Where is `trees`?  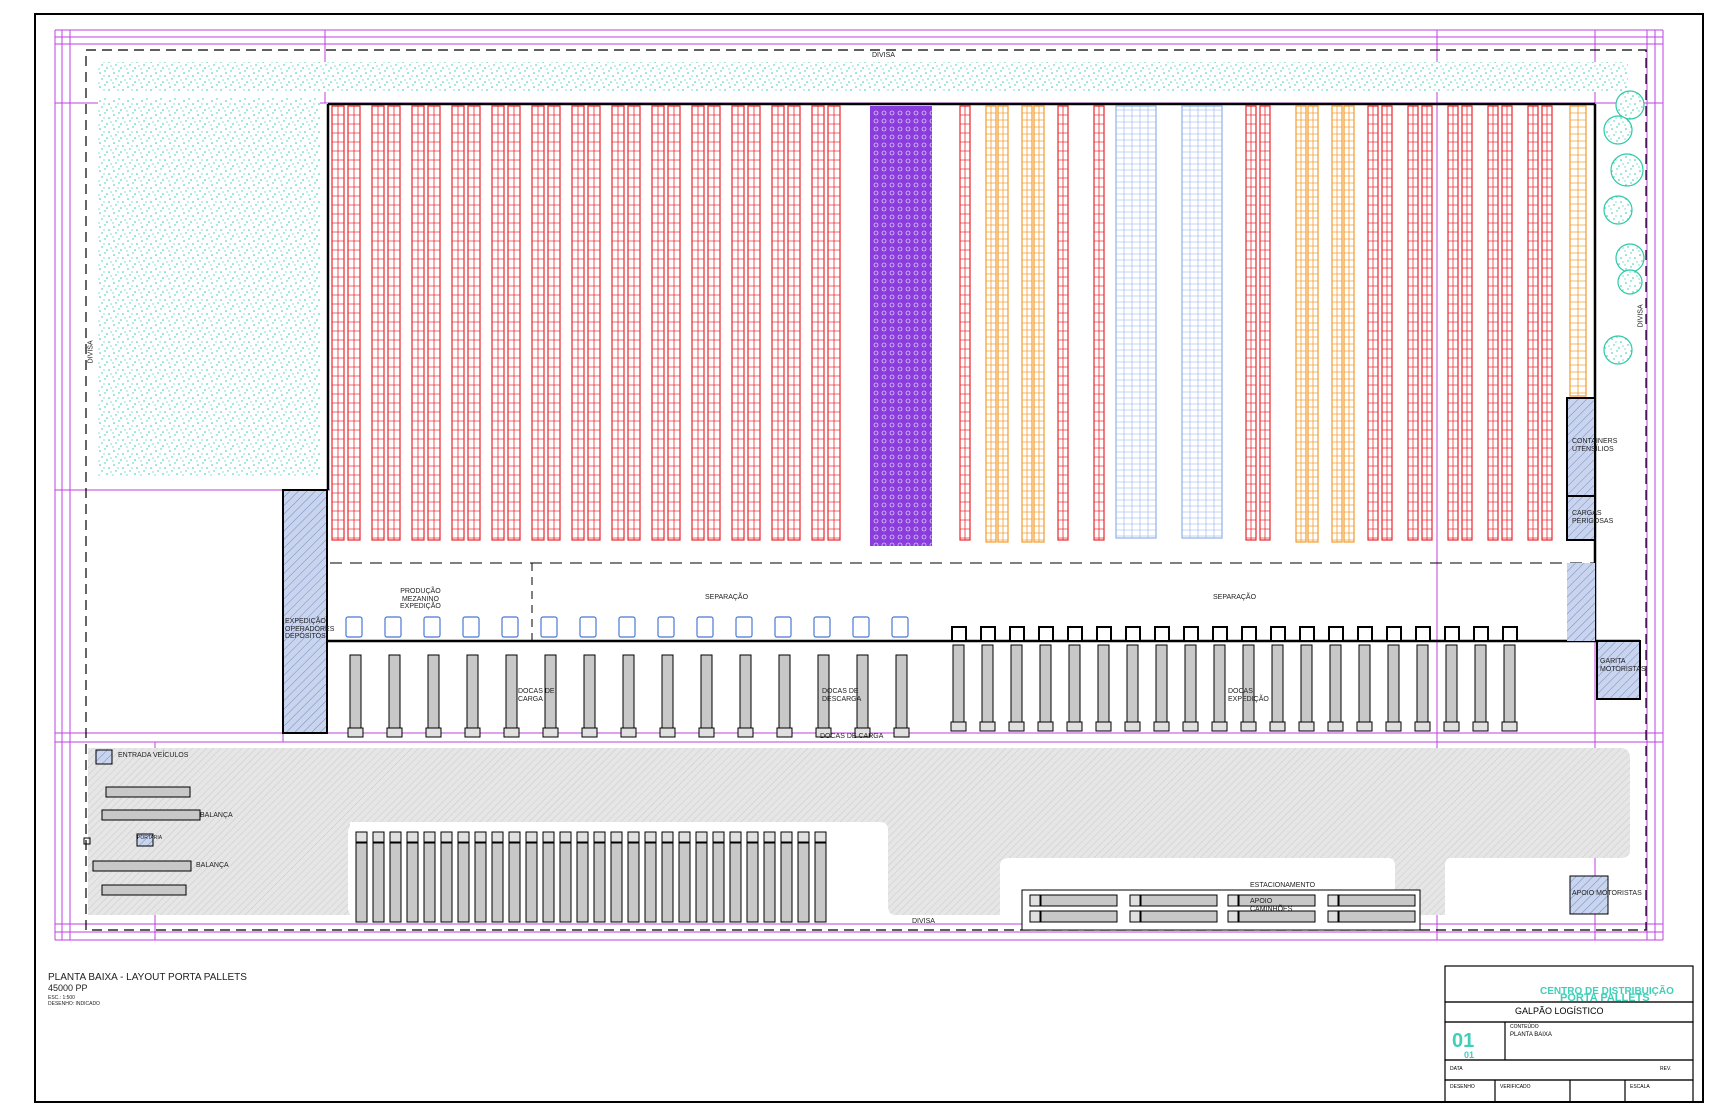 trees is located at coordinates (1624, 227).